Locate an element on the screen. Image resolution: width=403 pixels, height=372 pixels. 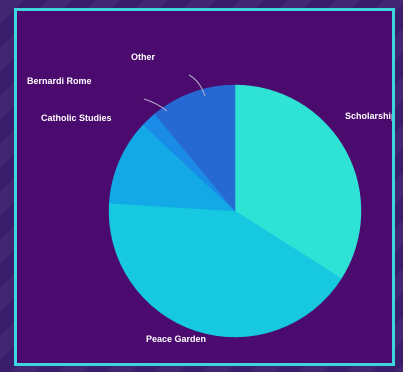
slice-label-other: Other is located at coordinates (143, 57).